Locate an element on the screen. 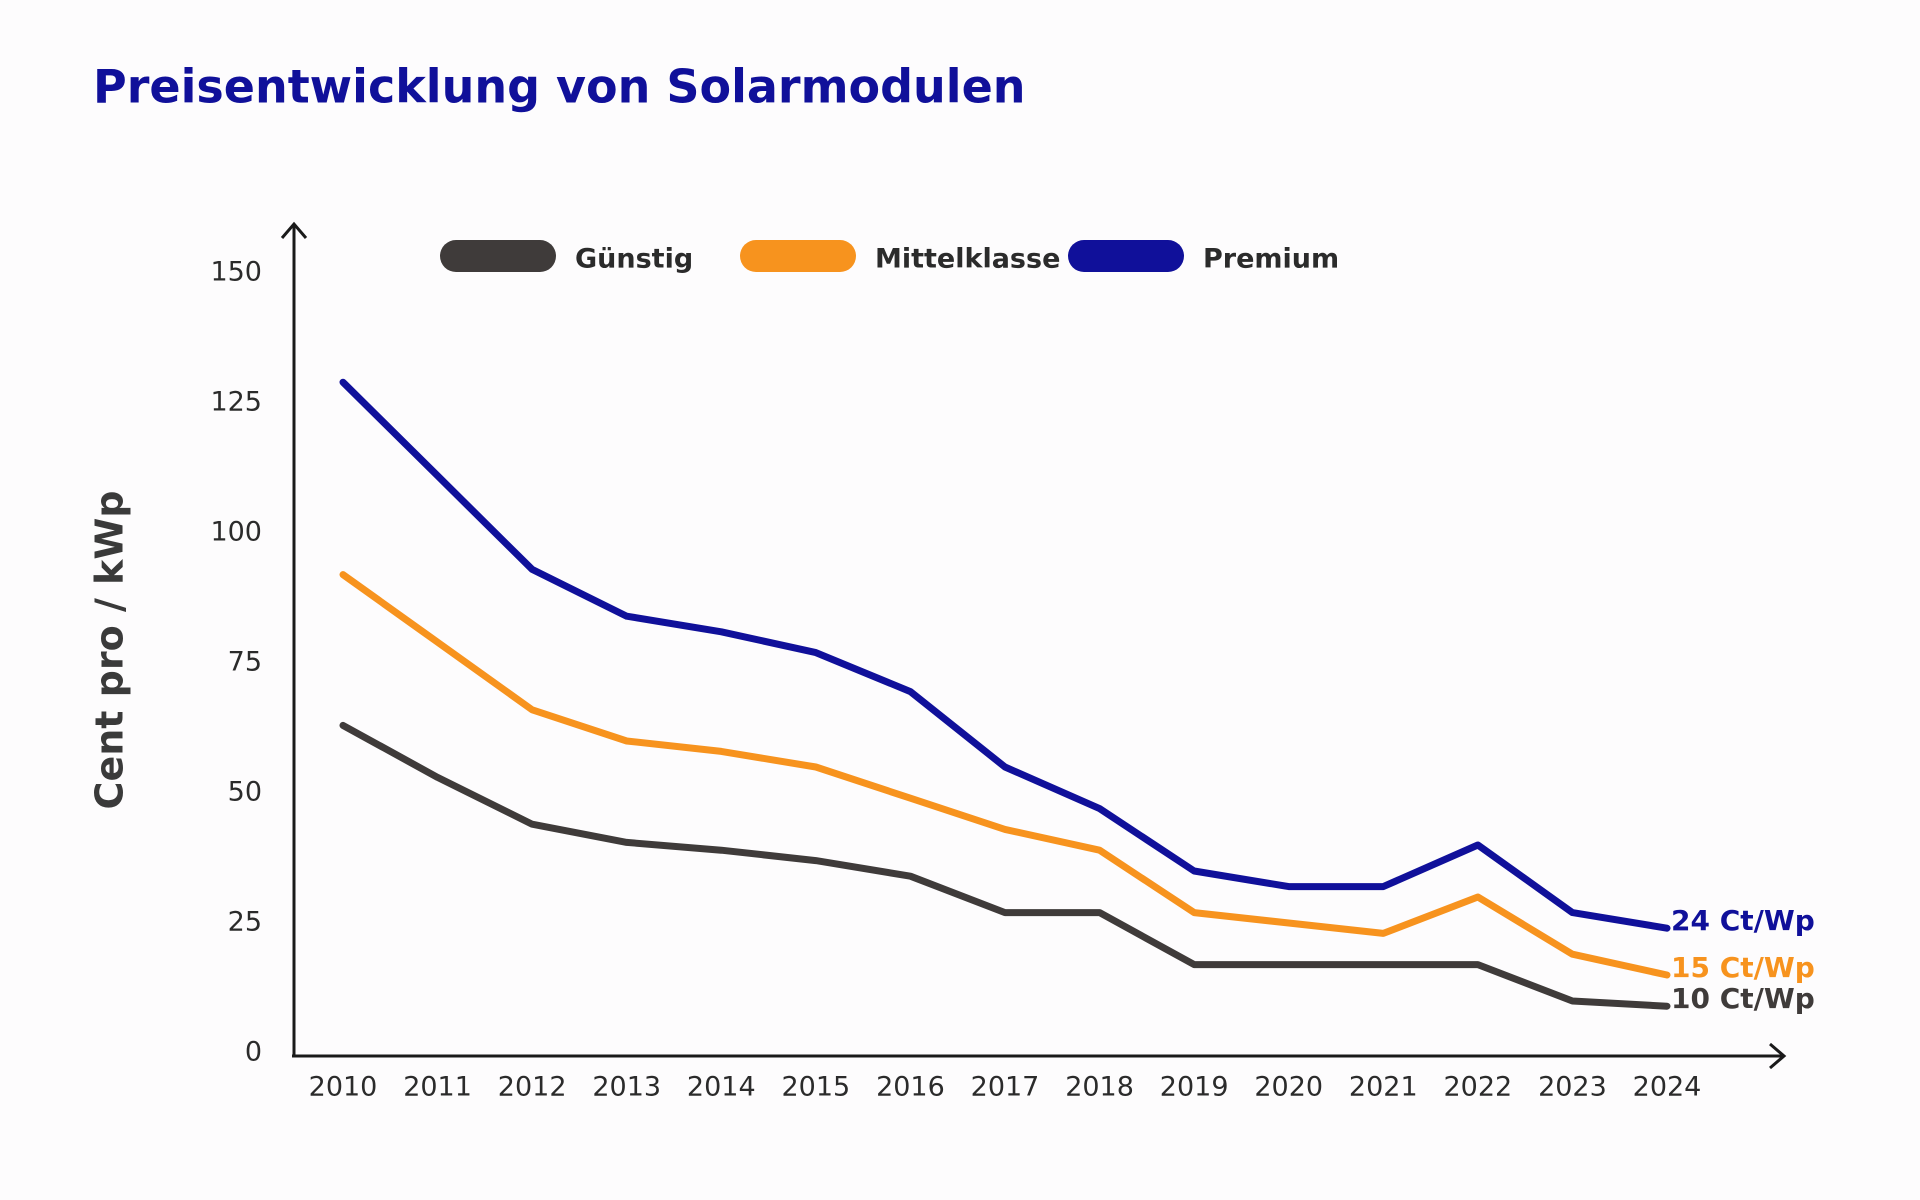 Image resolution: width=1920 pixels, height=1200 pixels. y-tick-label: 25 is located at coordinates (245, 922).